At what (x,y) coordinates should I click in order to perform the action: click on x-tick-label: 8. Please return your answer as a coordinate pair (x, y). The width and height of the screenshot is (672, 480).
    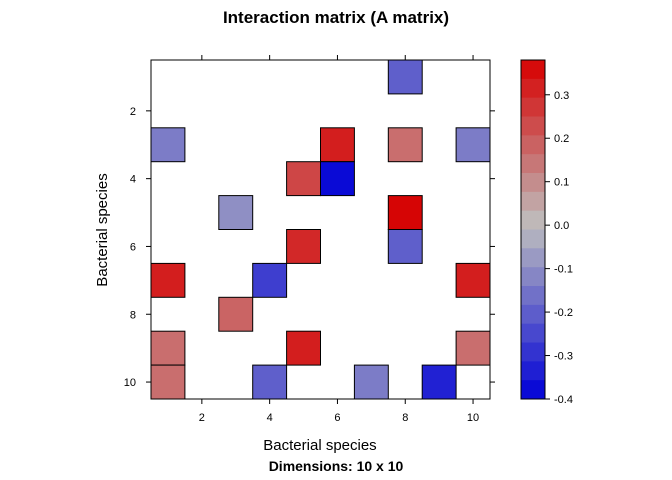
    Looking at the image, I should click on (405, 418).